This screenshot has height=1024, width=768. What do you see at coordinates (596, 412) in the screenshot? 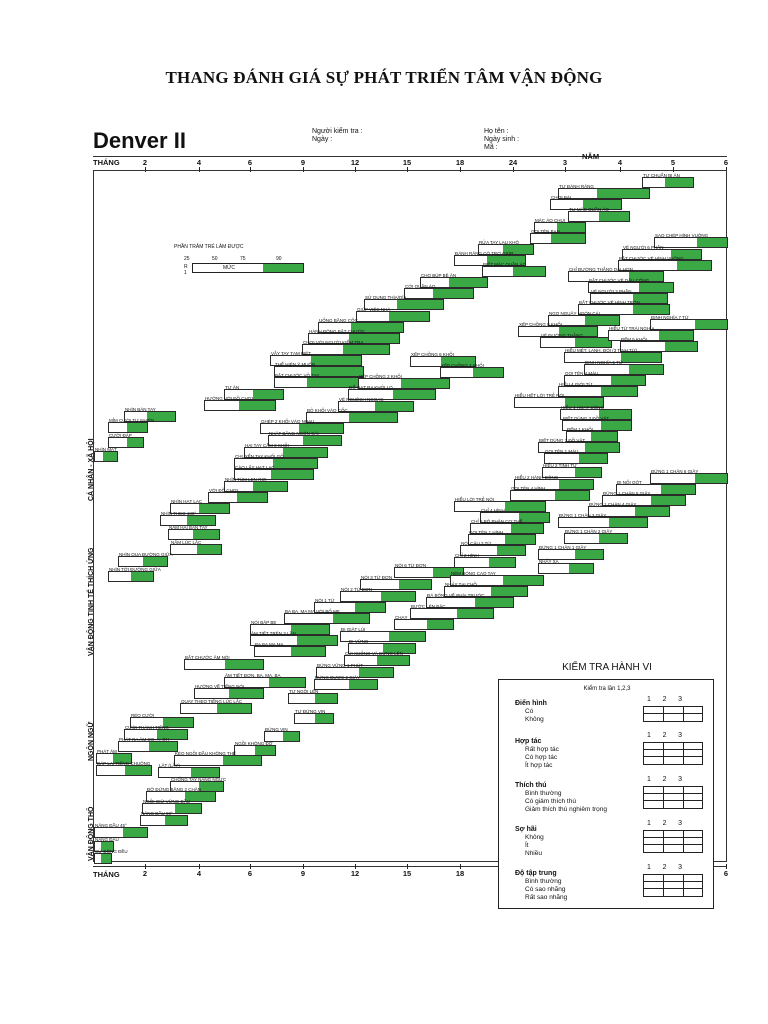
I see `item-bar: HIỂU 4 HOẠT ĐỘNG` at bounding box center [596, 412].